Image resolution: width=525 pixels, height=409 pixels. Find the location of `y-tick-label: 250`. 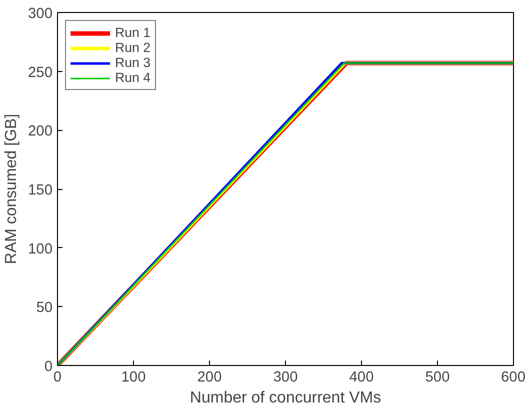

y-tick-label: 250 is located at coordinates (40, 72).